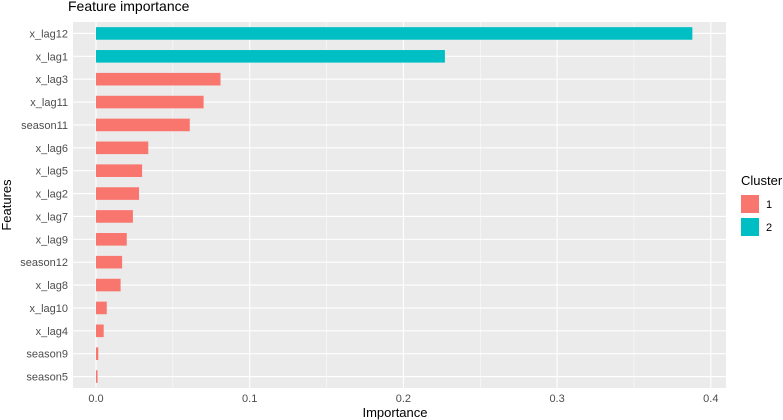 The width and height of the screenshot is (783, 420). Describe the element at coordinates (52, 332) in the screenshot. I see `y-tick-label: x_lag4` at that location.